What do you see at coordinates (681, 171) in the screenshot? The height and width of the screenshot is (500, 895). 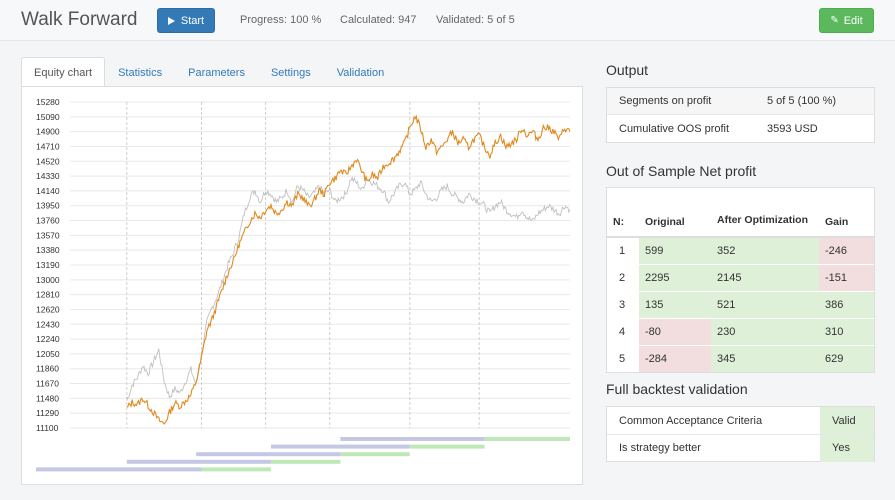 I see `oos-title: Out of Sample Net profit` at bounding box center [681, 171].